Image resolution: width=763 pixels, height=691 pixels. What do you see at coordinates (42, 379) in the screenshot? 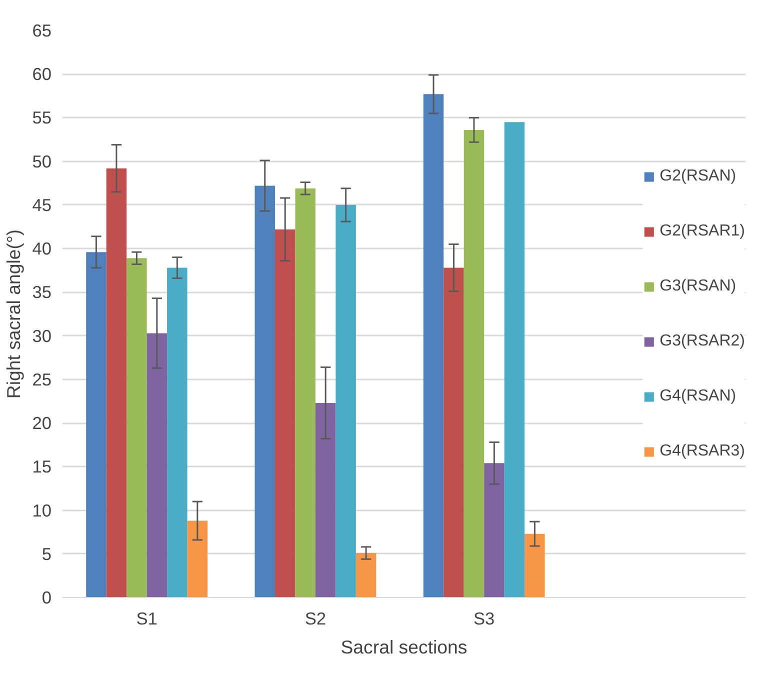
I see `y-tick-label: 25` at bounding box center [42, 379].